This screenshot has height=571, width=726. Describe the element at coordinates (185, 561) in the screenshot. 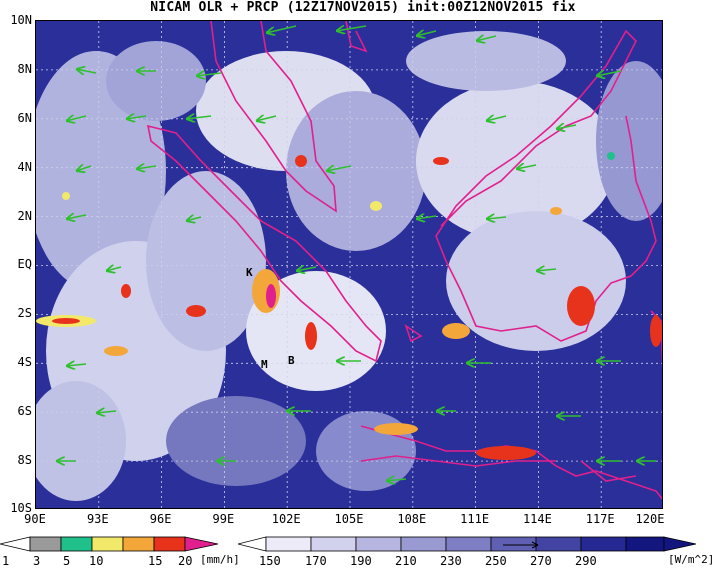

I see `precip-tick: 20` at that location.